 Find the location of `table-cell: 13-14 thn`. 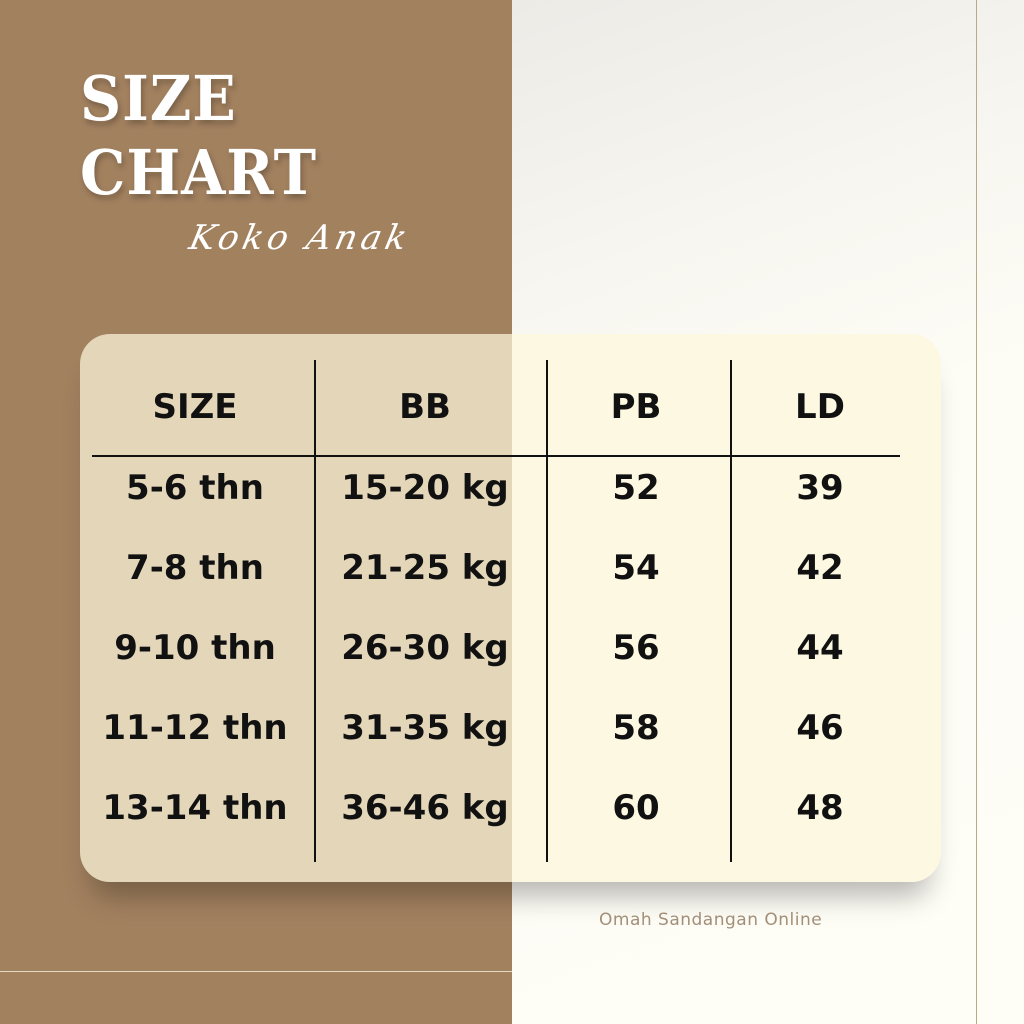

table-cell: 13-14 thn is located at coordinates (195, 808).